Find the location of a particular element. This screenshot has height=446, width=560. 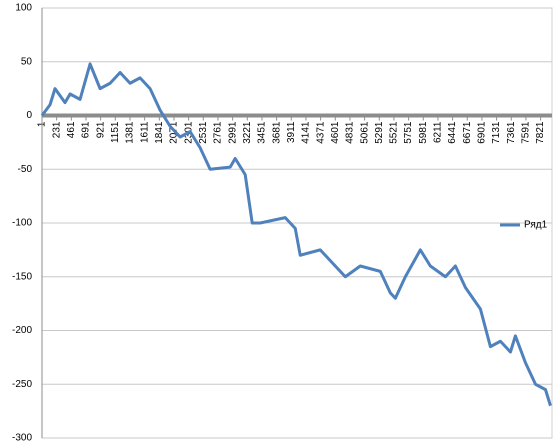

y-tick-label: 0 is located at coordinates (29, 115).